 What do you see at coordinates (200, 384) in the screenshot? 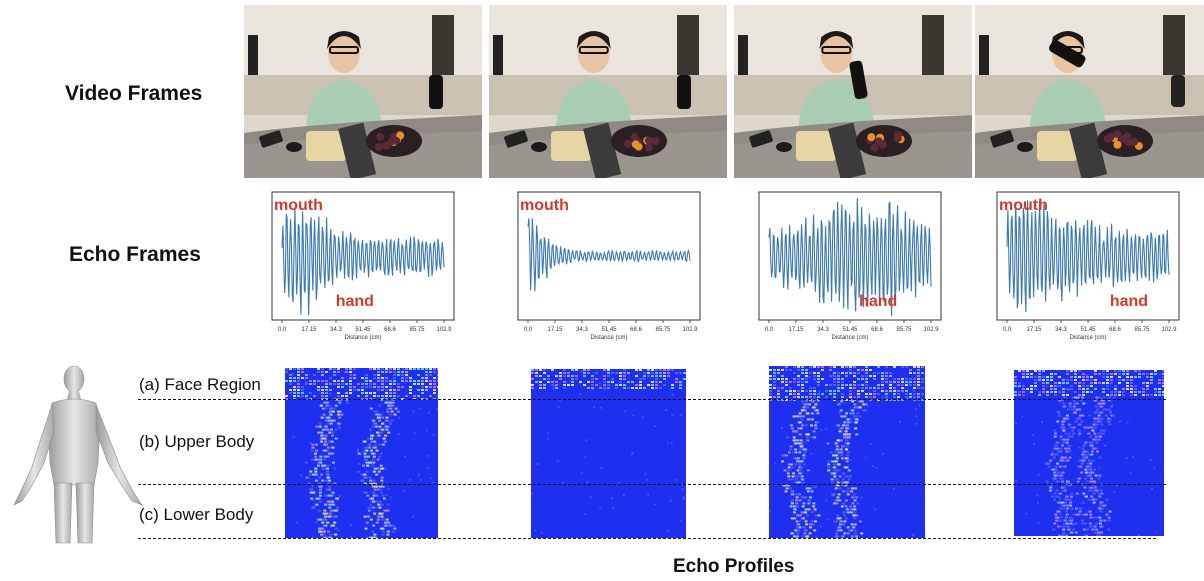
I see `face-region-label: (a) Face Region` at bounding box center [200, 384].